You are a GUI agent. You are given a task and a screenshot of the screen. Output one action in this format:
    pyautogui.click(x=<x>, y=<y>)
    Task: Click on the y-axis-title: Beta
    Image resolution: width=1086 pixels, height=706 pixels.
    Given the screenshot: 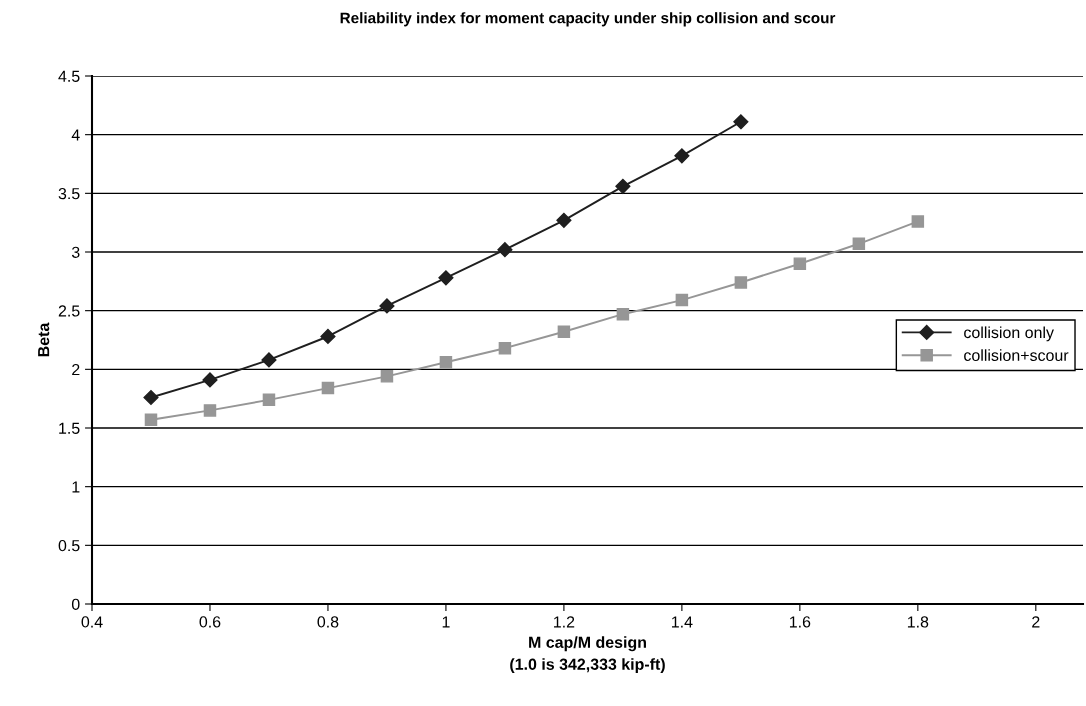 What is the action you would take?
    pyautogui.click(x=44, y=339)
    